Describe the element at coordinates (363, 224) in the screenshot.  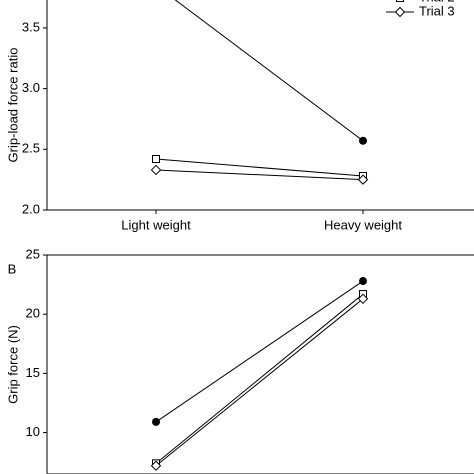
I see `x-tick-label: Heavy weight` at that location.